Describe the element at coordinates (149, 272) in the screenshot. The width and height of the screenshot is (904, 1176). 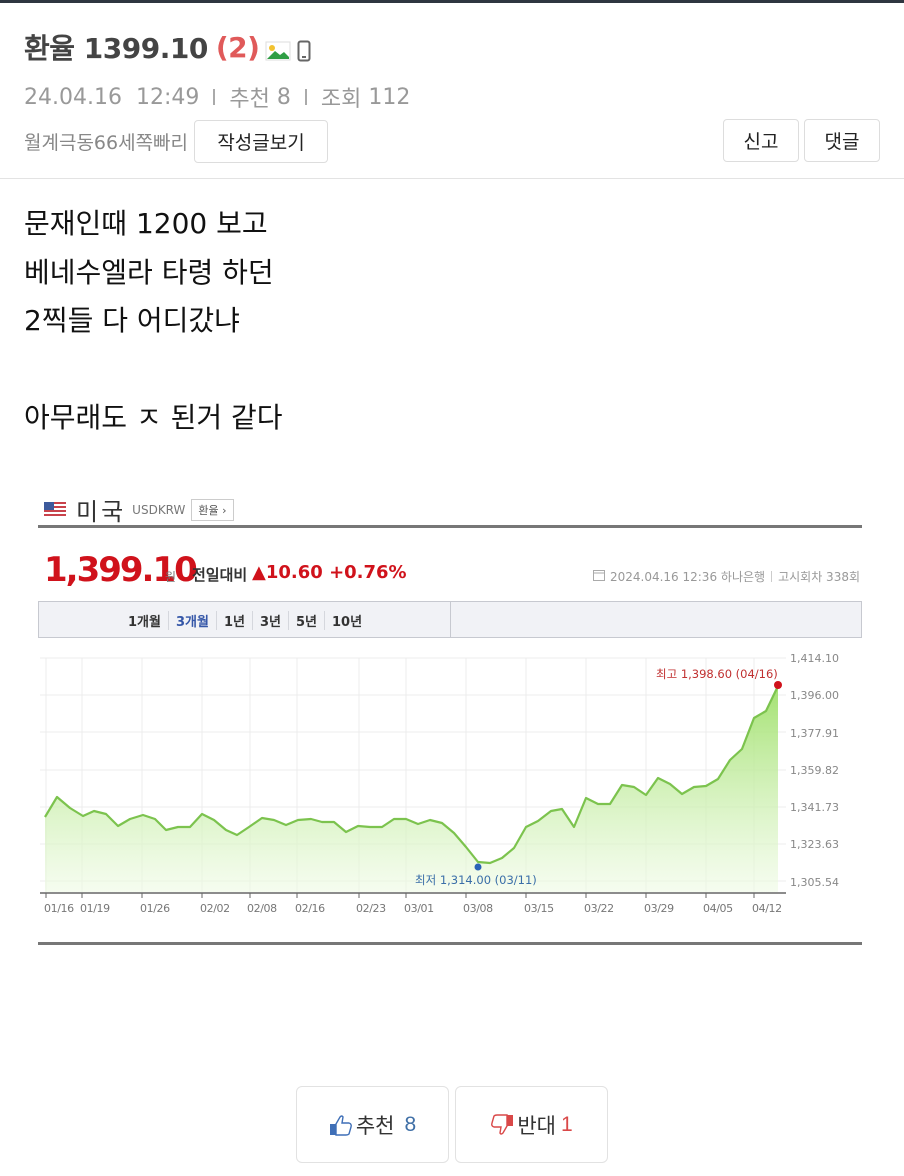
I see `body-line: 베네수엘라 타령 하던` at that location.